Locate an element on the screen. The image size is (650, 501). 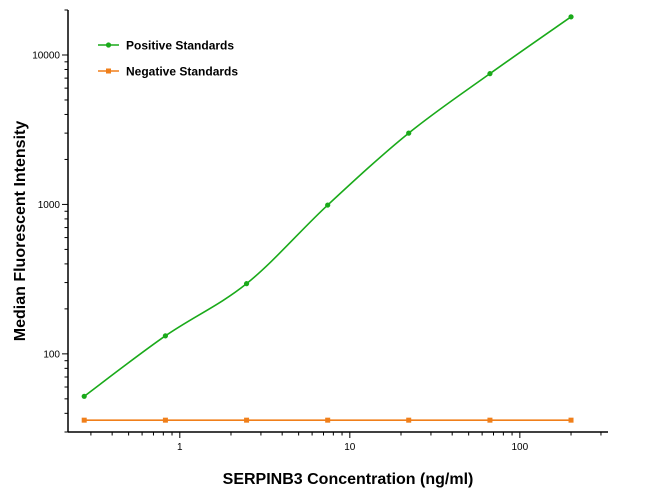
x-tick-label: 1 is located at coordinates (180, 447).